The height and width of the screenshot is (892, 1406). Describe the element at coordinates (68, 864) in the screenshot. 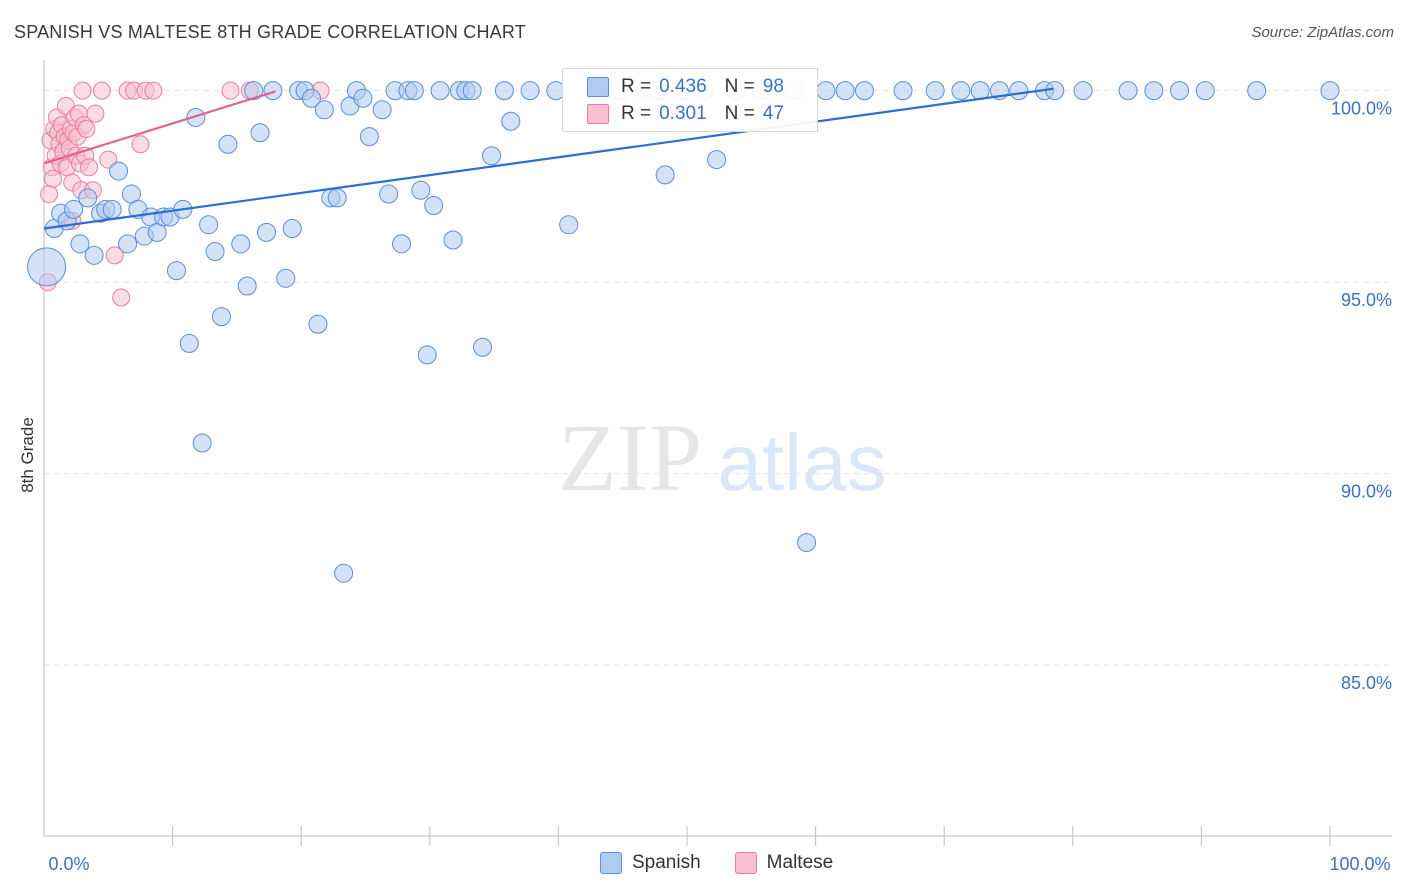

I see `x-tick-label-left: 0.0%` at that location.